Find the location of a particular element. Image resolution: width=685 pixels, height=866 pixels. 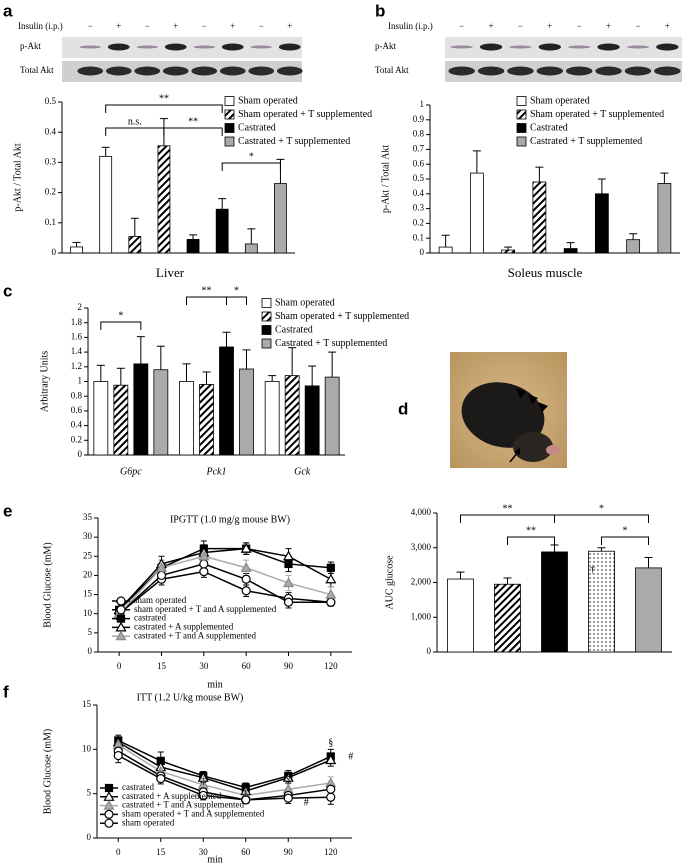

y-tick-label: 0.4 is located at coordinates (77, 425).